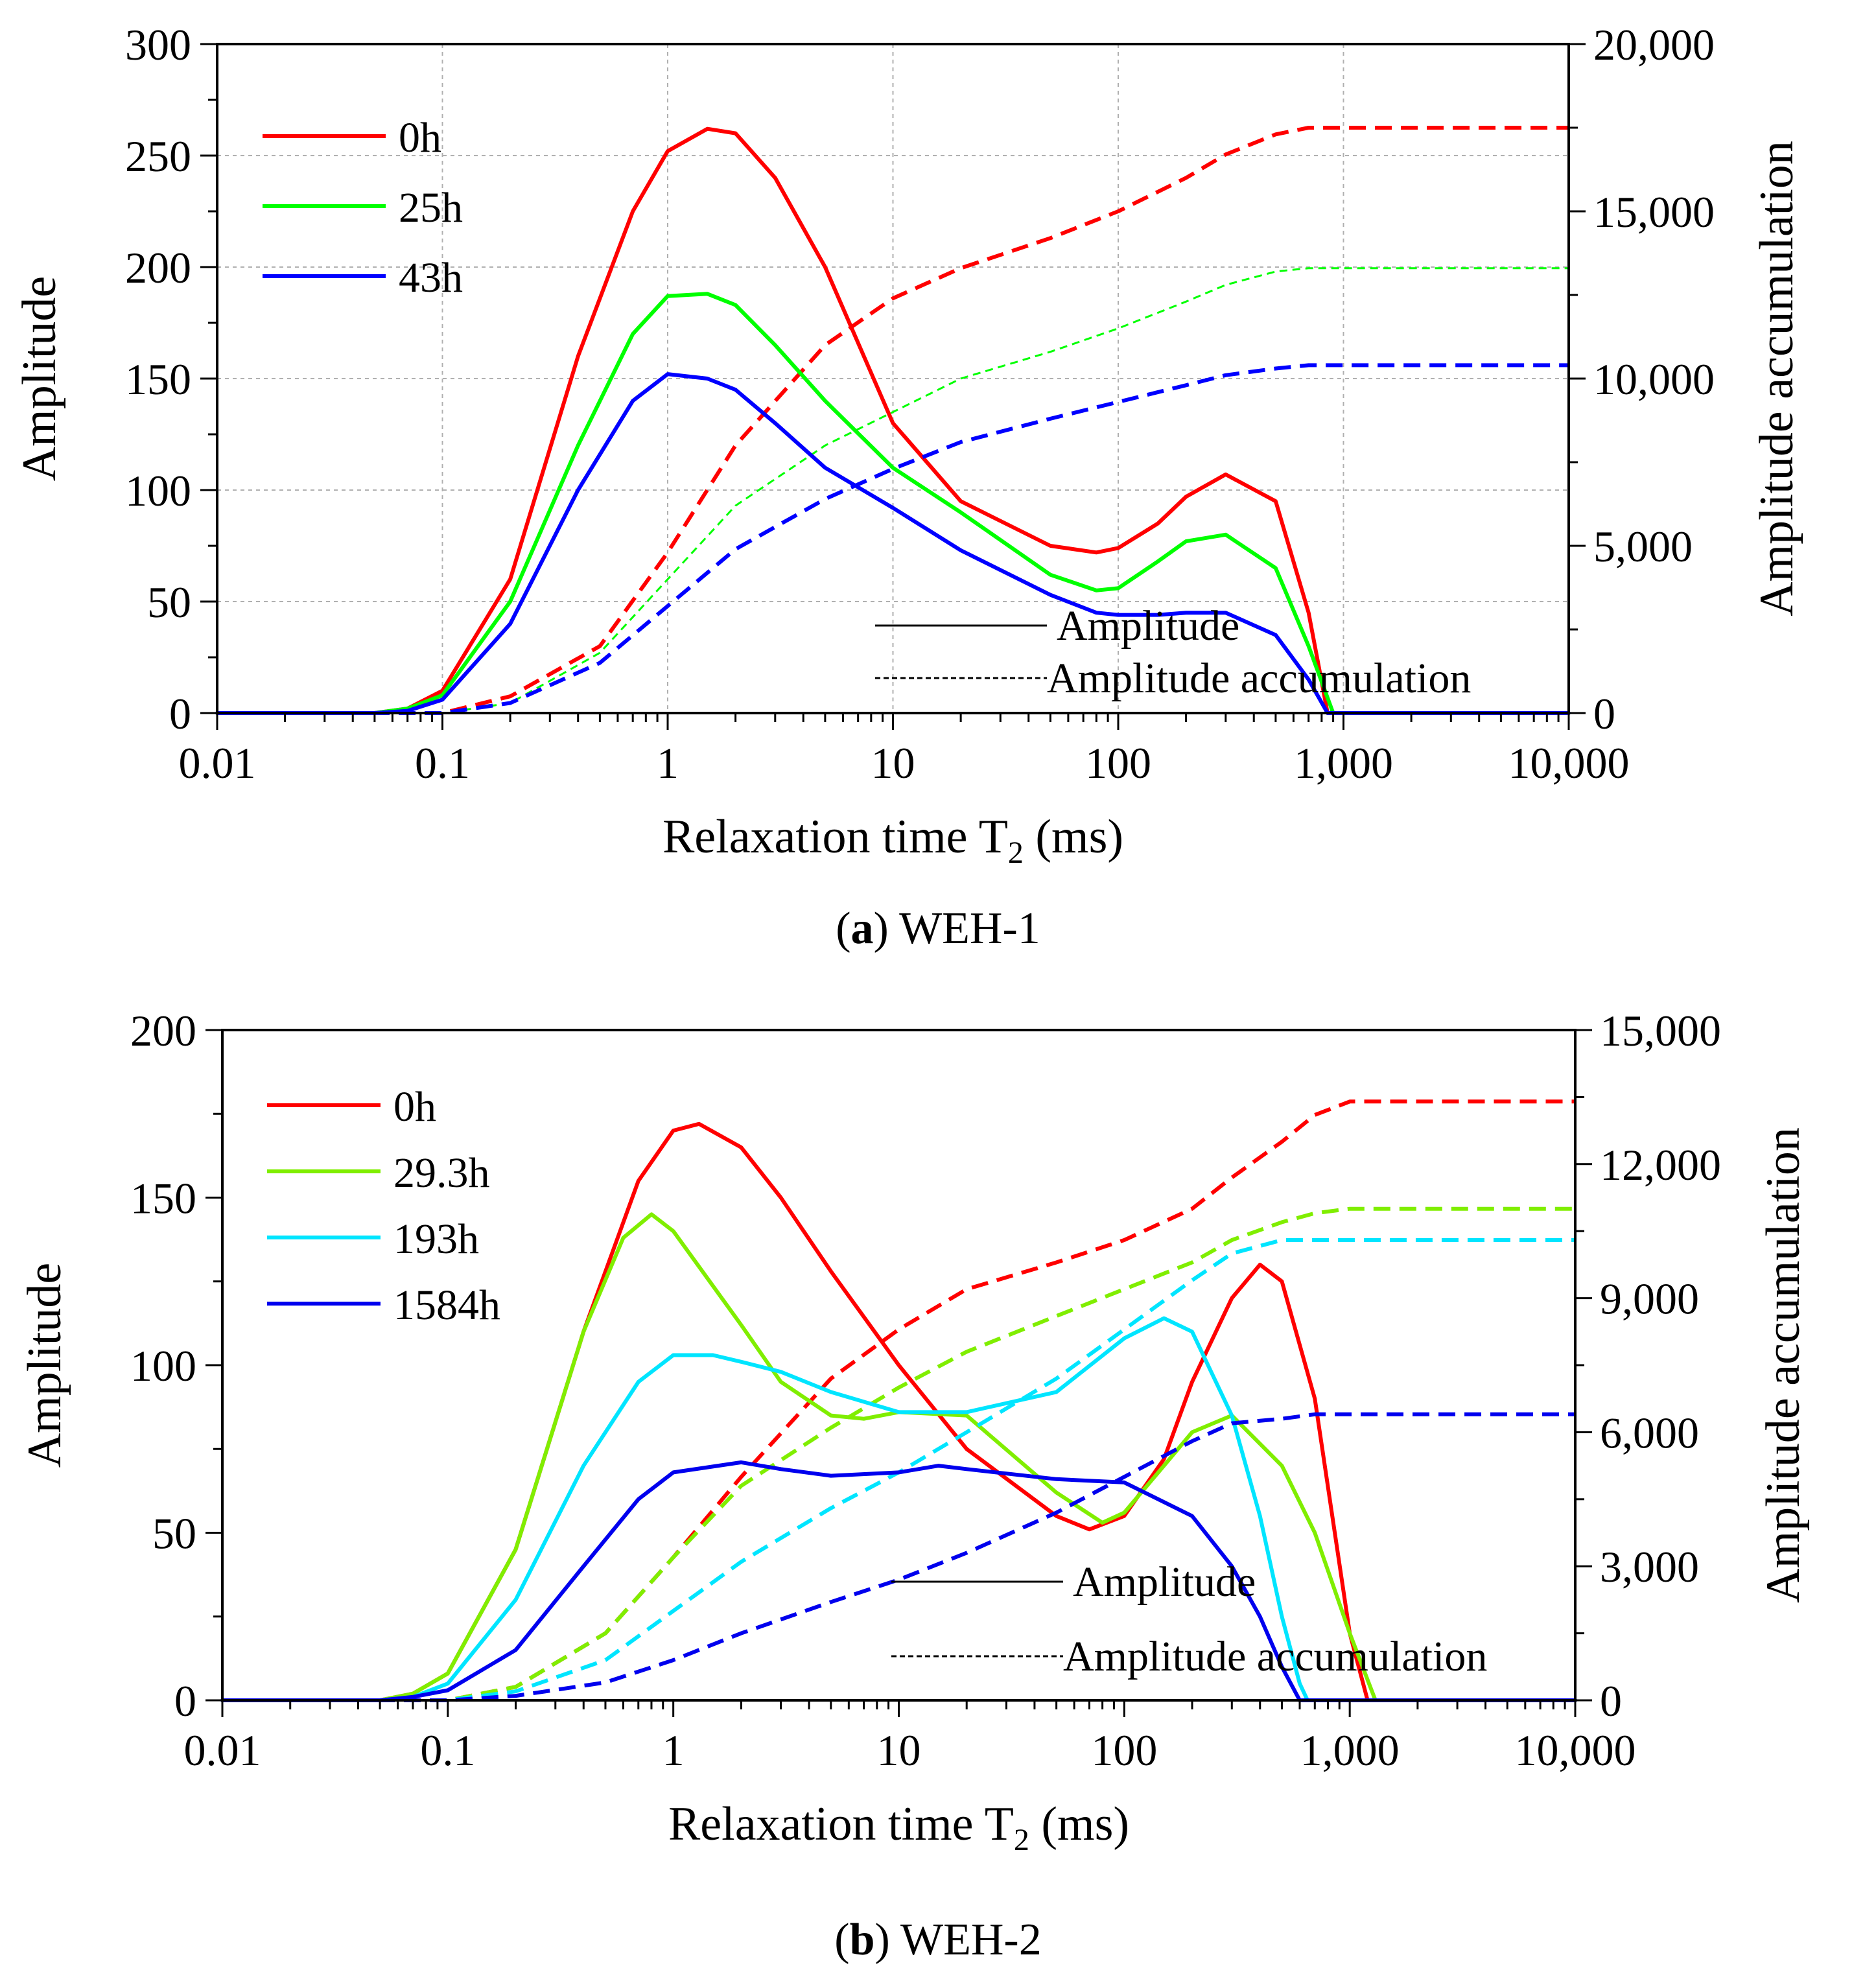 The height and width of the screenshot is (1981, 1876). Describe the element at coordinates (431, 207) in the screenshot. I see `legend-label: 25h` at that location.